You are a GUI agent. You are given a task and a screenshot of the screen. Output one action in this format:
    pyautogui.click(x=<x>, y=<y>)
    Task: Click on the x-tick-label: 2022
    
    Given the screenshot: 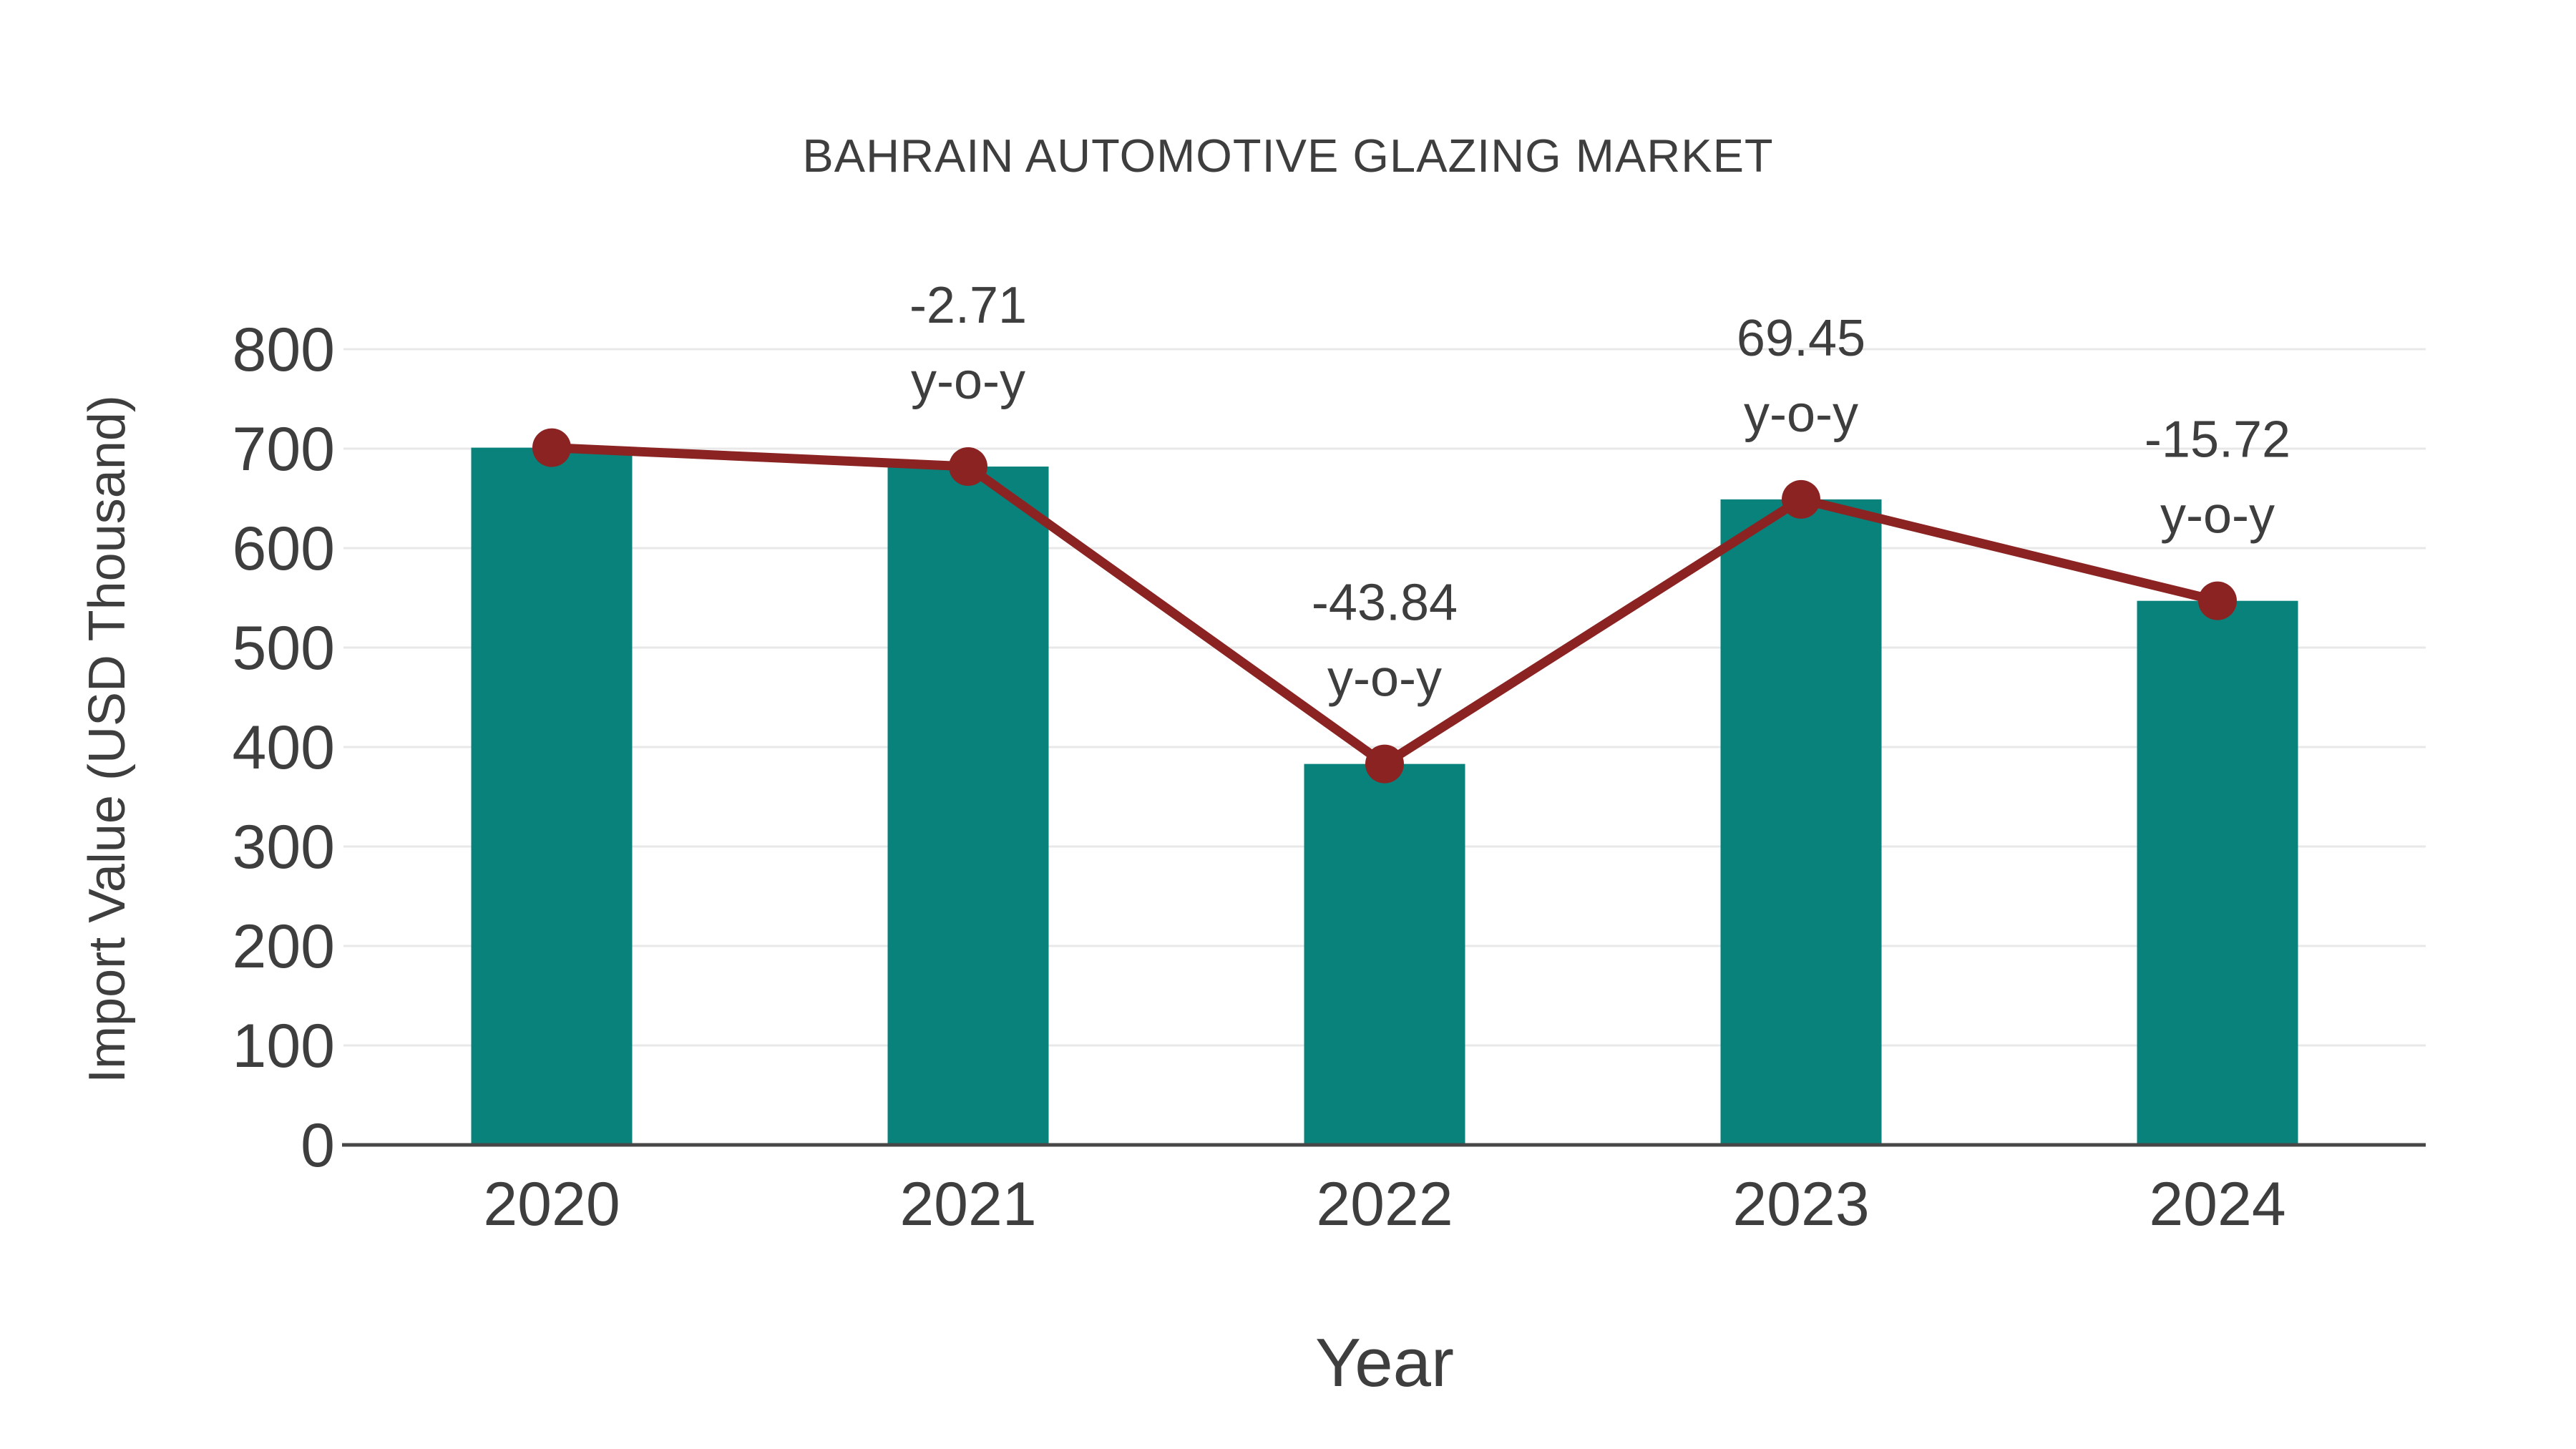 What is the action you would take?
    pyautogui.click(x=1384, y=1204)
    